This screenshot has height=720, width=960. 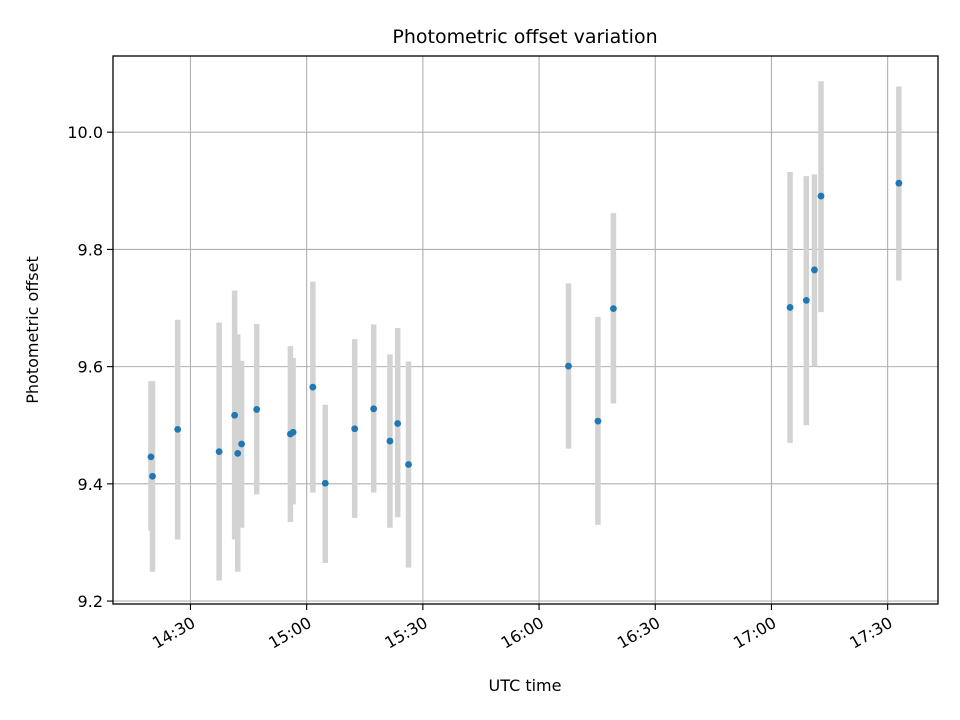 What do you see at coordinates (525, 685) in the screenshot?
I see `x-axis-title: UTC time` at bounding box center [525, 685].